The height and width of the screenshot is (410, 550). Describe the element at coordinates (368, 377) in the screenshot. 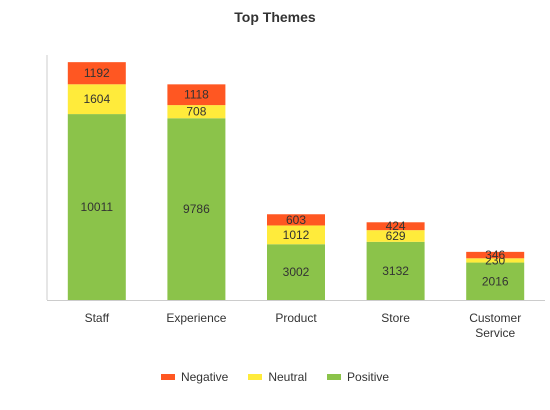

I see `legend-label-positive: Positive` at that location.